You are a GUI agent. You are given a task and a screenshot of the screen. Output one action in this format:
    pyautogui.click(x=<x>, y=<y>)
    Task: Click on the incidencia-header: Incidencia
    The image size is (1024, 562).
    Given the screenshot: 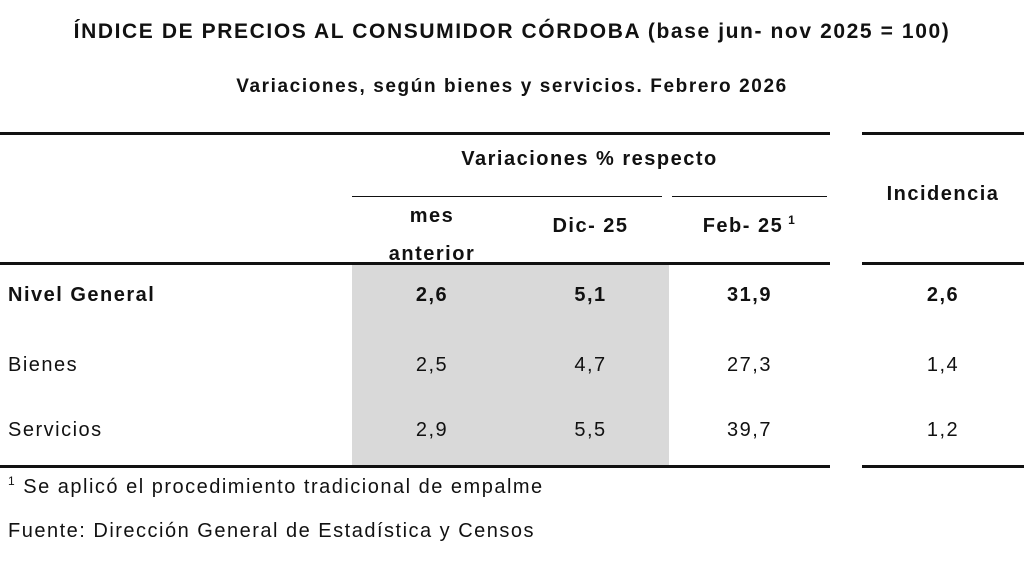 What is the action you would take?
    pyautogui.click(x=943, y=194)
    